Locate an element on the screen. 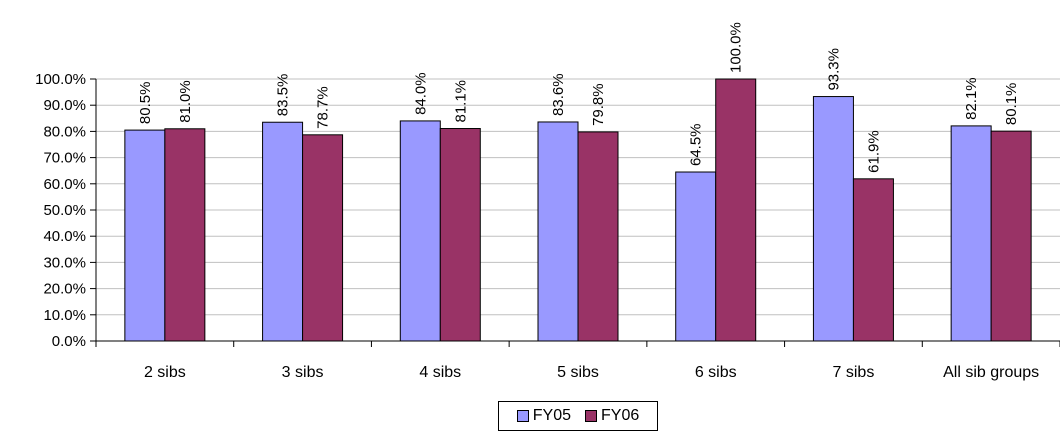 The image size is (1060, 434). x-tick-label: 3 sibs is located at coordinates (303, 372).